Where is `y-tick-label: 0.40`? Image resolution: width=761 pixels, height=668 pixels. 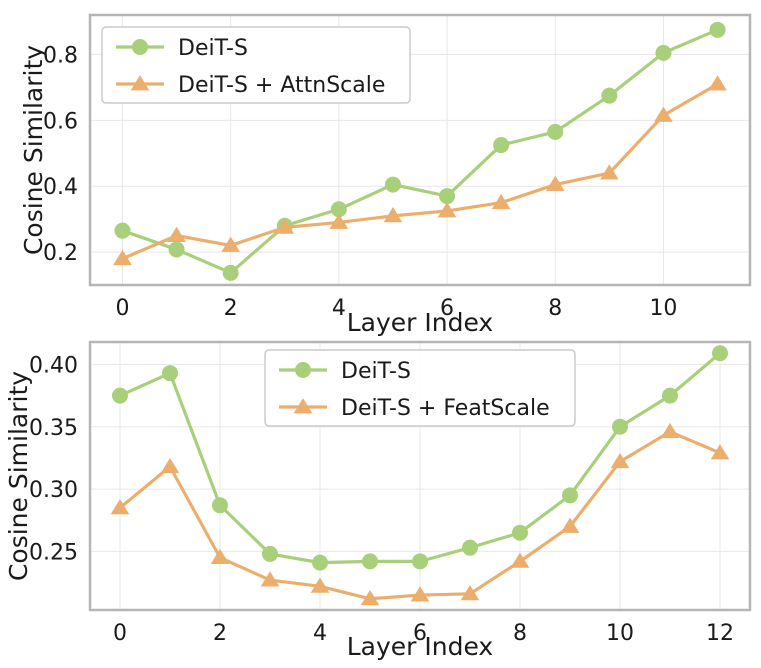 y-tick-label: 0.40 is located at coordinates (53, 365).